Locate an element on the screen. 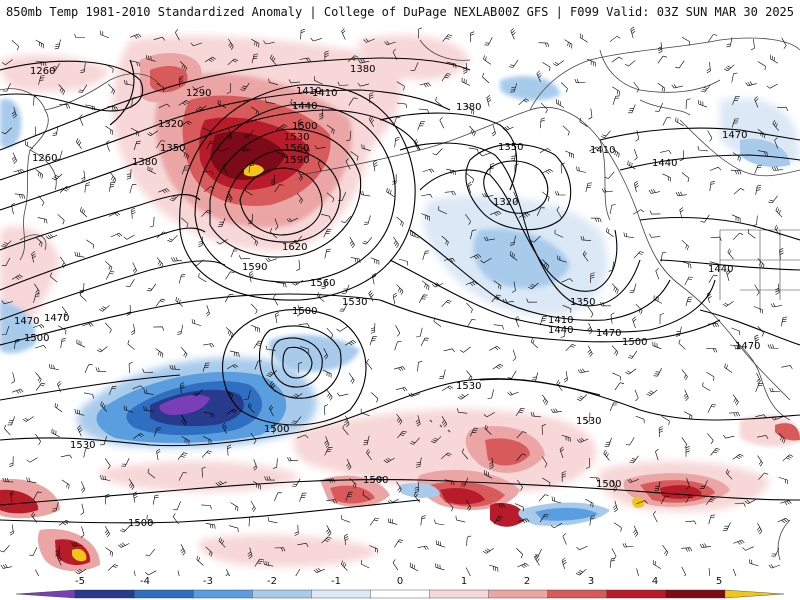  contour-label: 1410 is located at coordinates (560, 320).